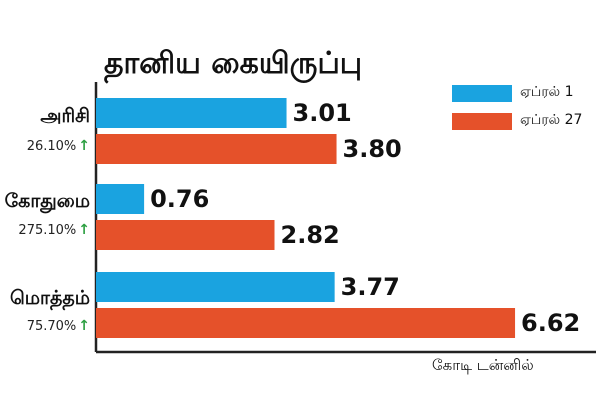 The image size is (600, 413). What do you see at coordinates (370, 287) in the screenshot?
I see `value-label-total-april-1: 3.77` at bounding box center [370, 287].